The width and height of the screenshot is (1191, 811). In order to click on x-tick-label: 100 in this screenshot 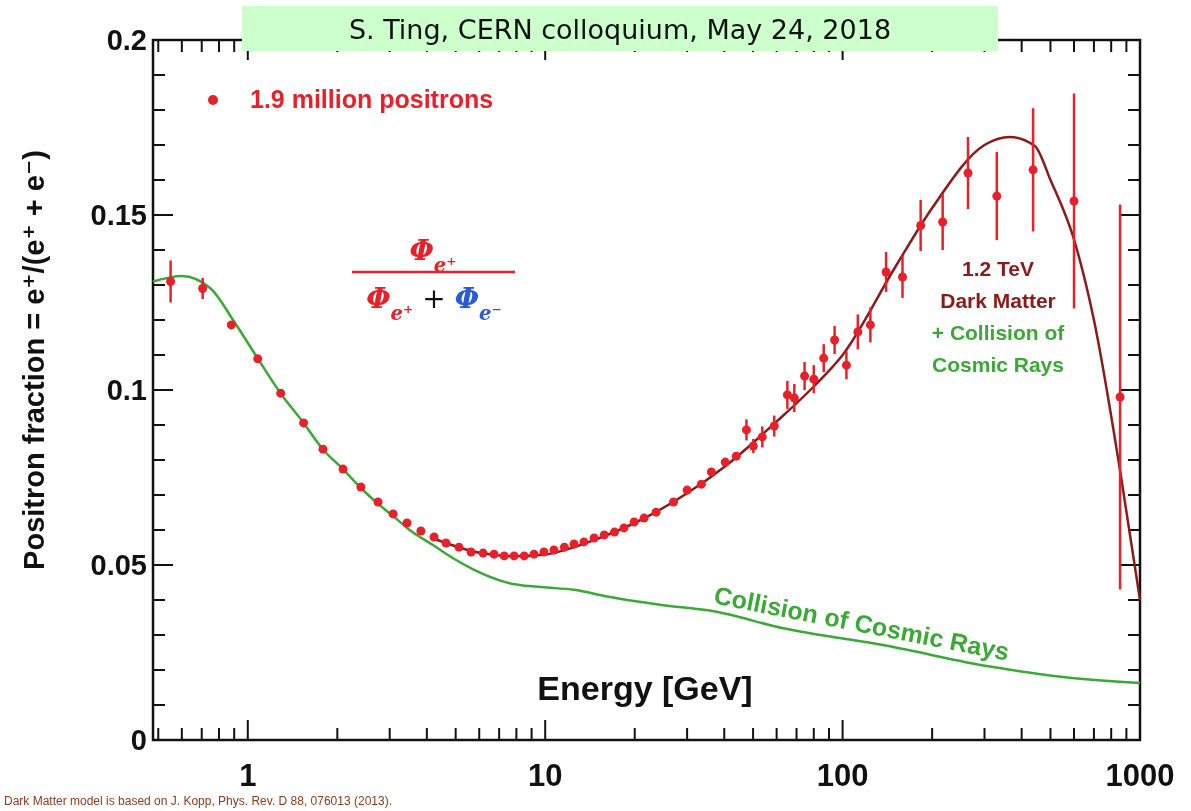, I will do `click(842, 775)`.